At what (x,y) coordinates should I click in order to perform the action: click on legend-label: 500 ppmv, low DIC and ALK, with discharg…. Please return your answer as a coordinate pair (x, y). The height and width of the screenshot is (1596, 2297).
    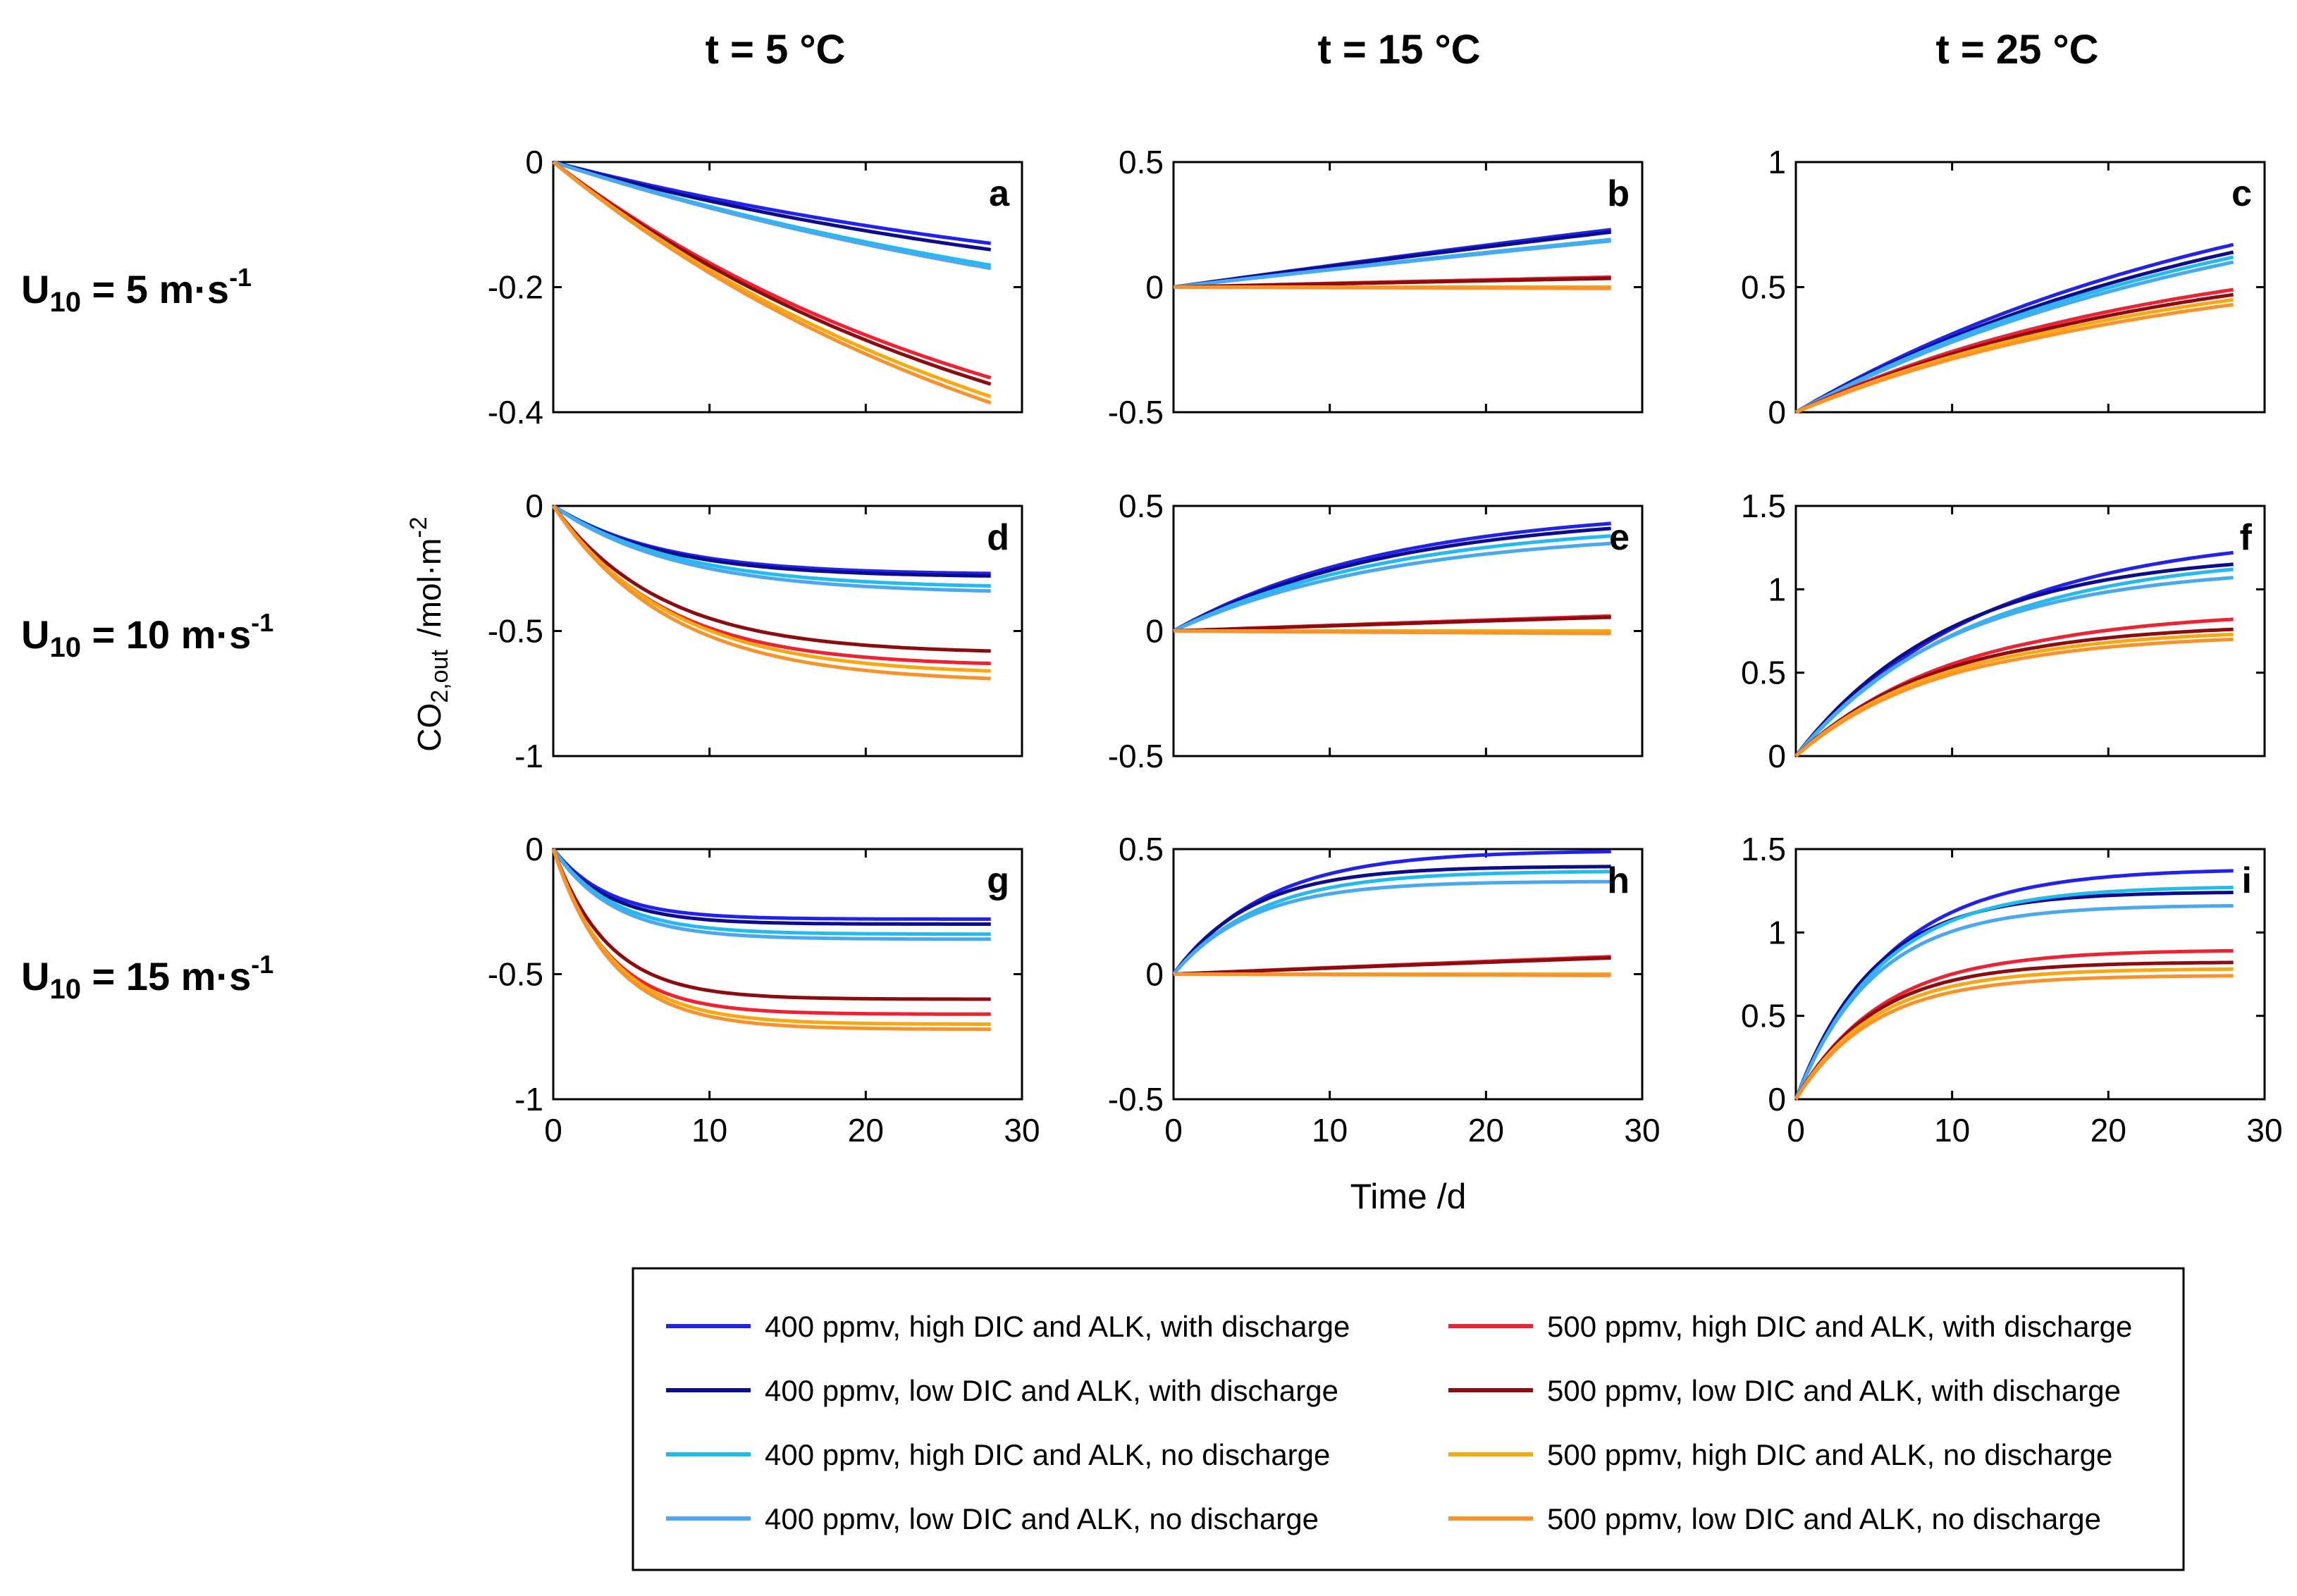
    Looking at the image, I should click on (1834, 1390).